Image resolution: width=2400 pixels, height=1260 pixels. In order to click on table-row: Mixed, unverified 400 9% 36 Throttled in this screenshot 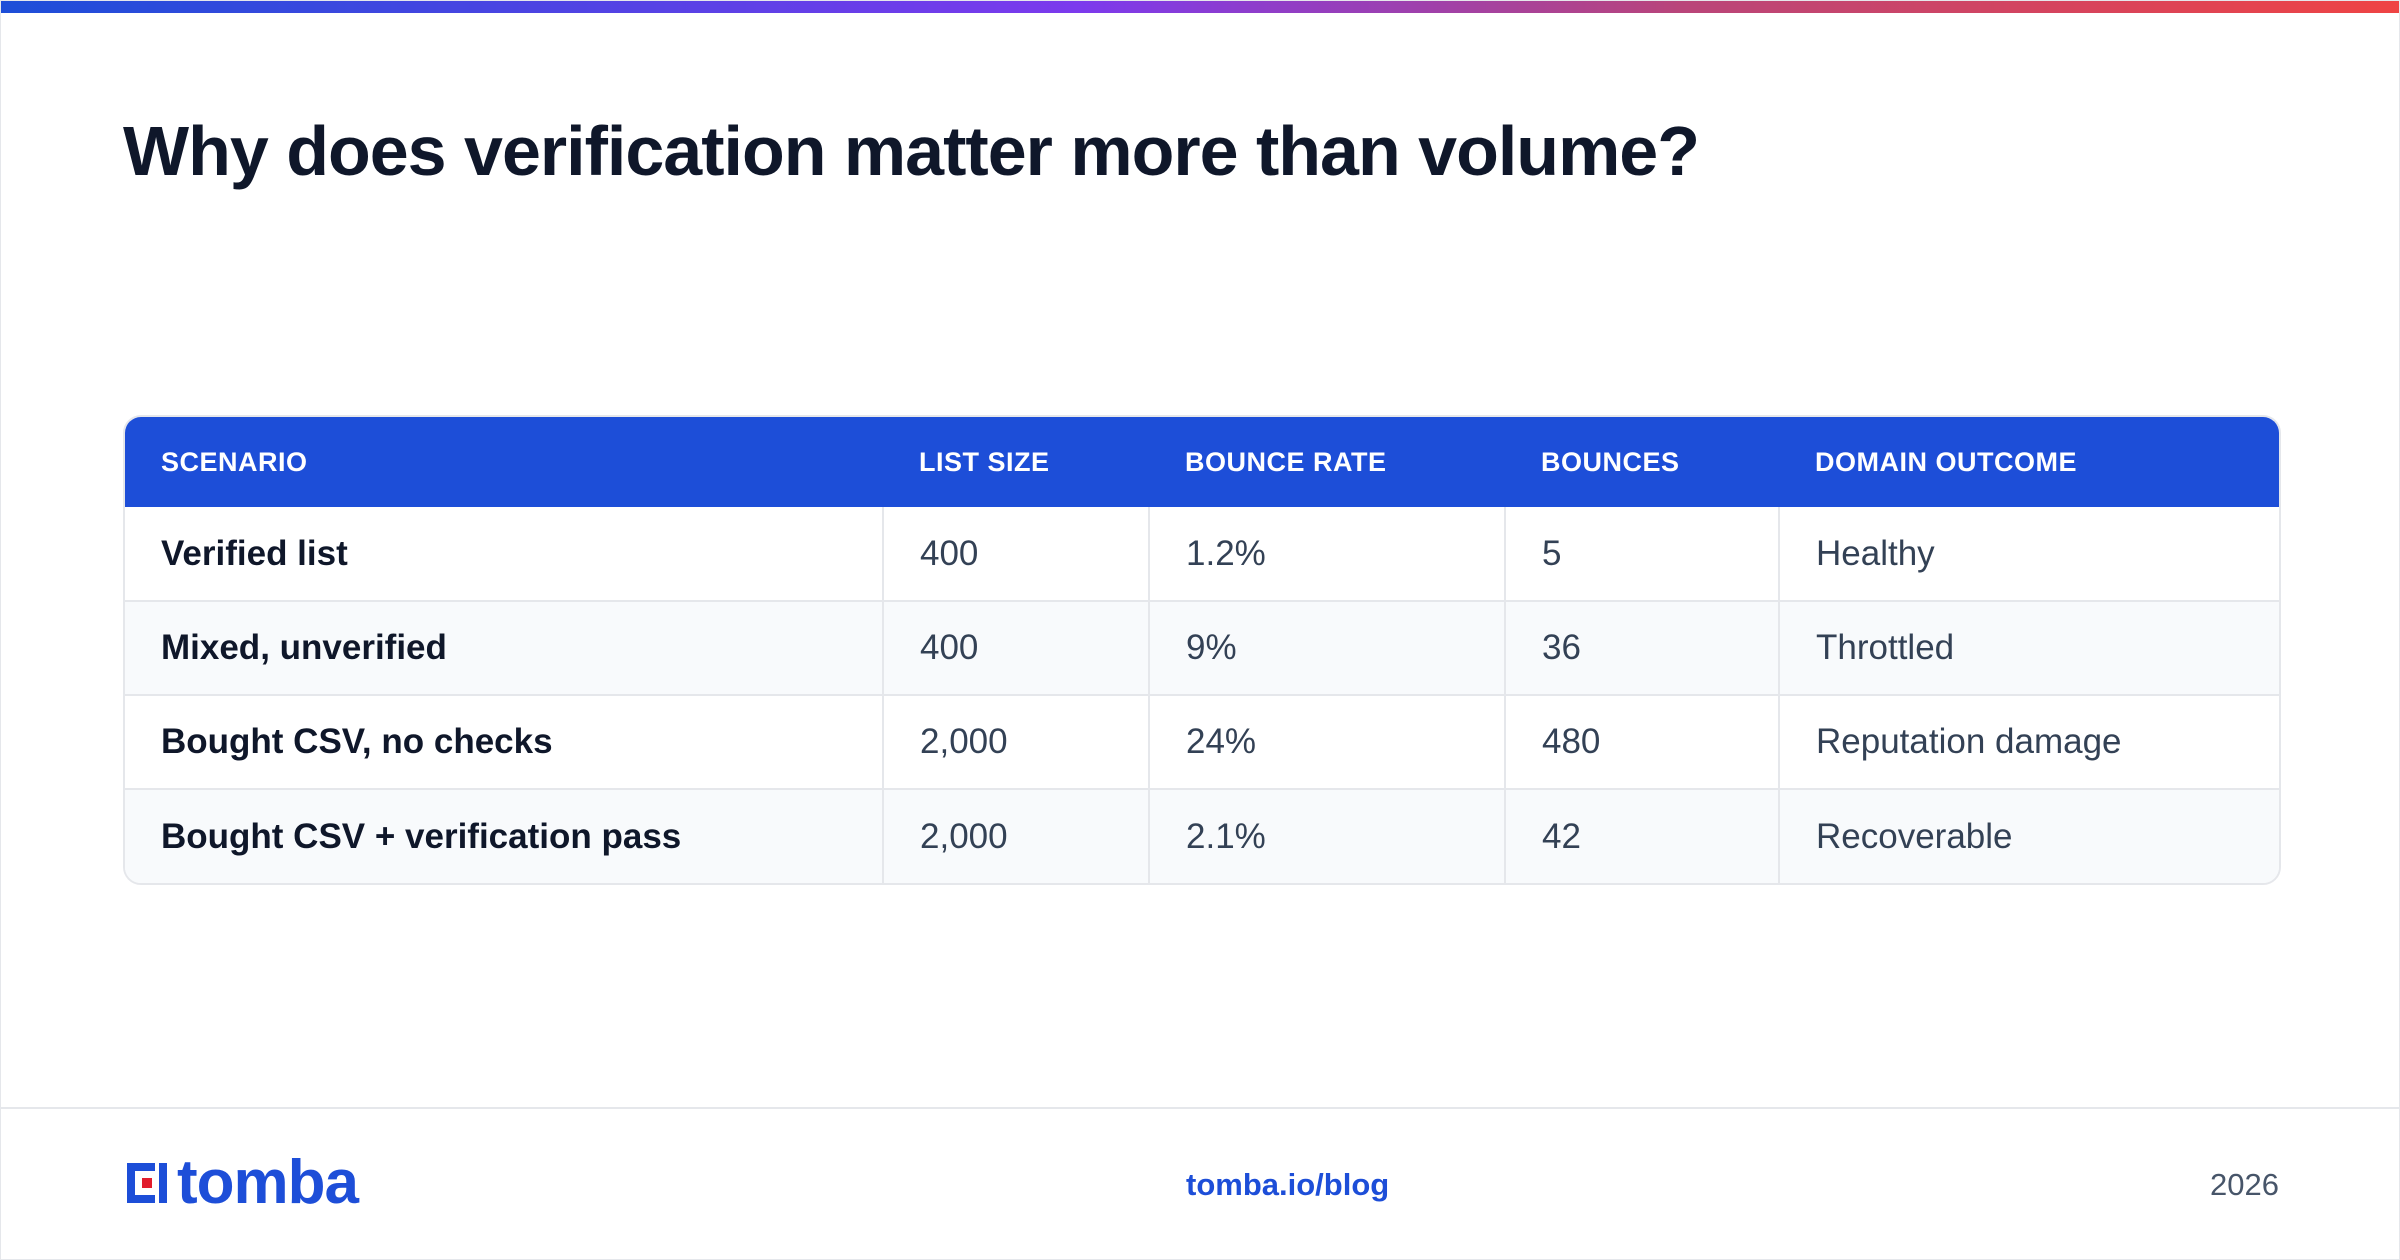, I will do `click(1202, 647)`.